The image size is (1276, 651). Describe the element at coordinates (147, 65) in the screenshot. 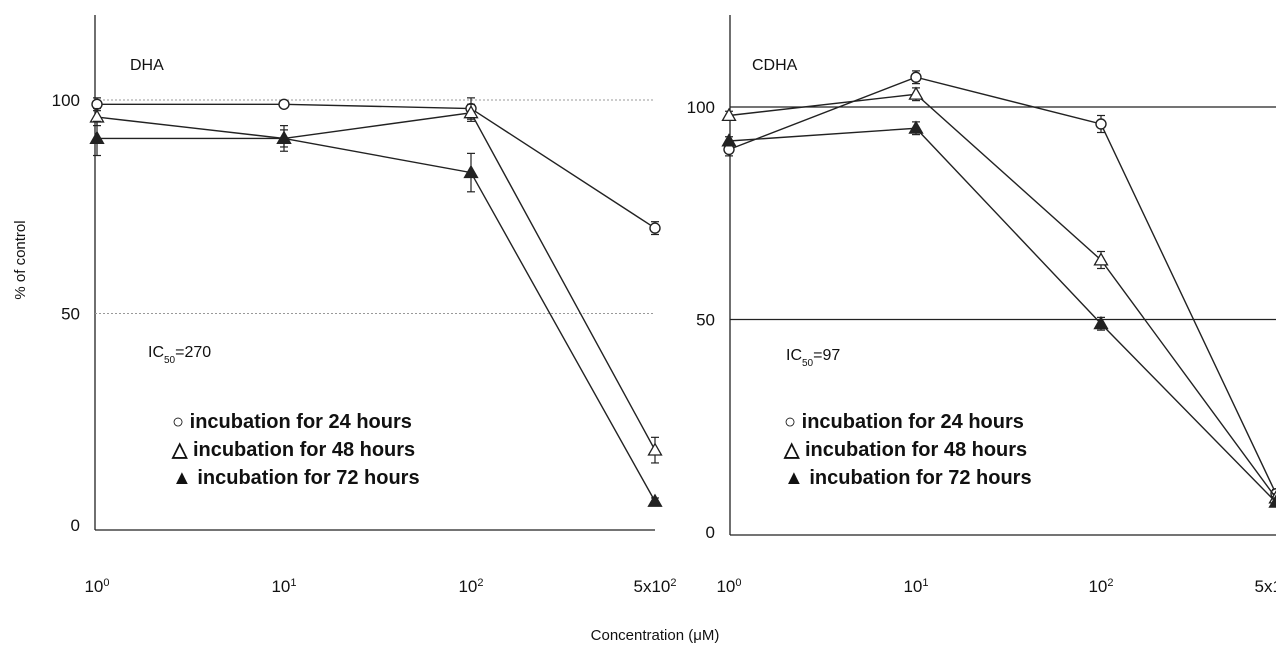

I see `chart-title: DHA` at that location.